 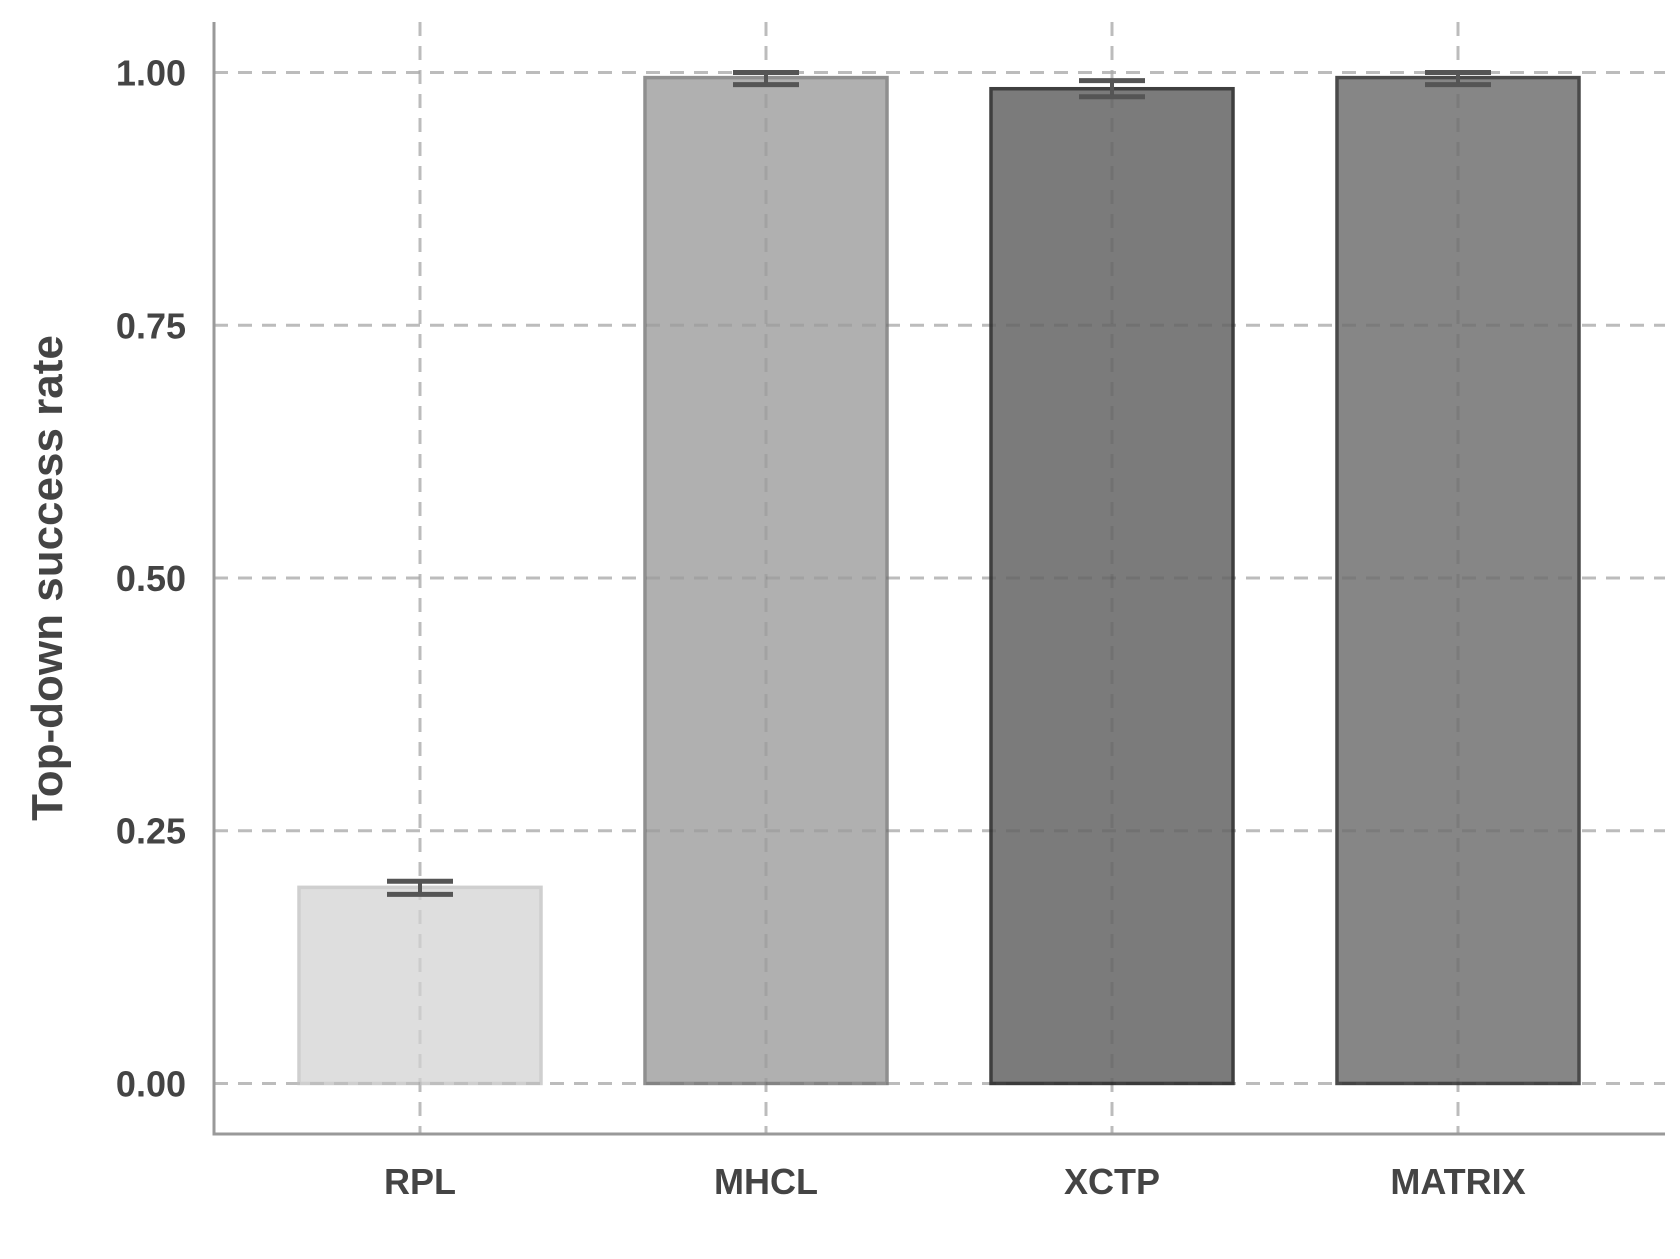 What do you see at coordinates (1458, 580) in the screenshot?
I see `bar-matrix` at bounding box center [1458, 580].